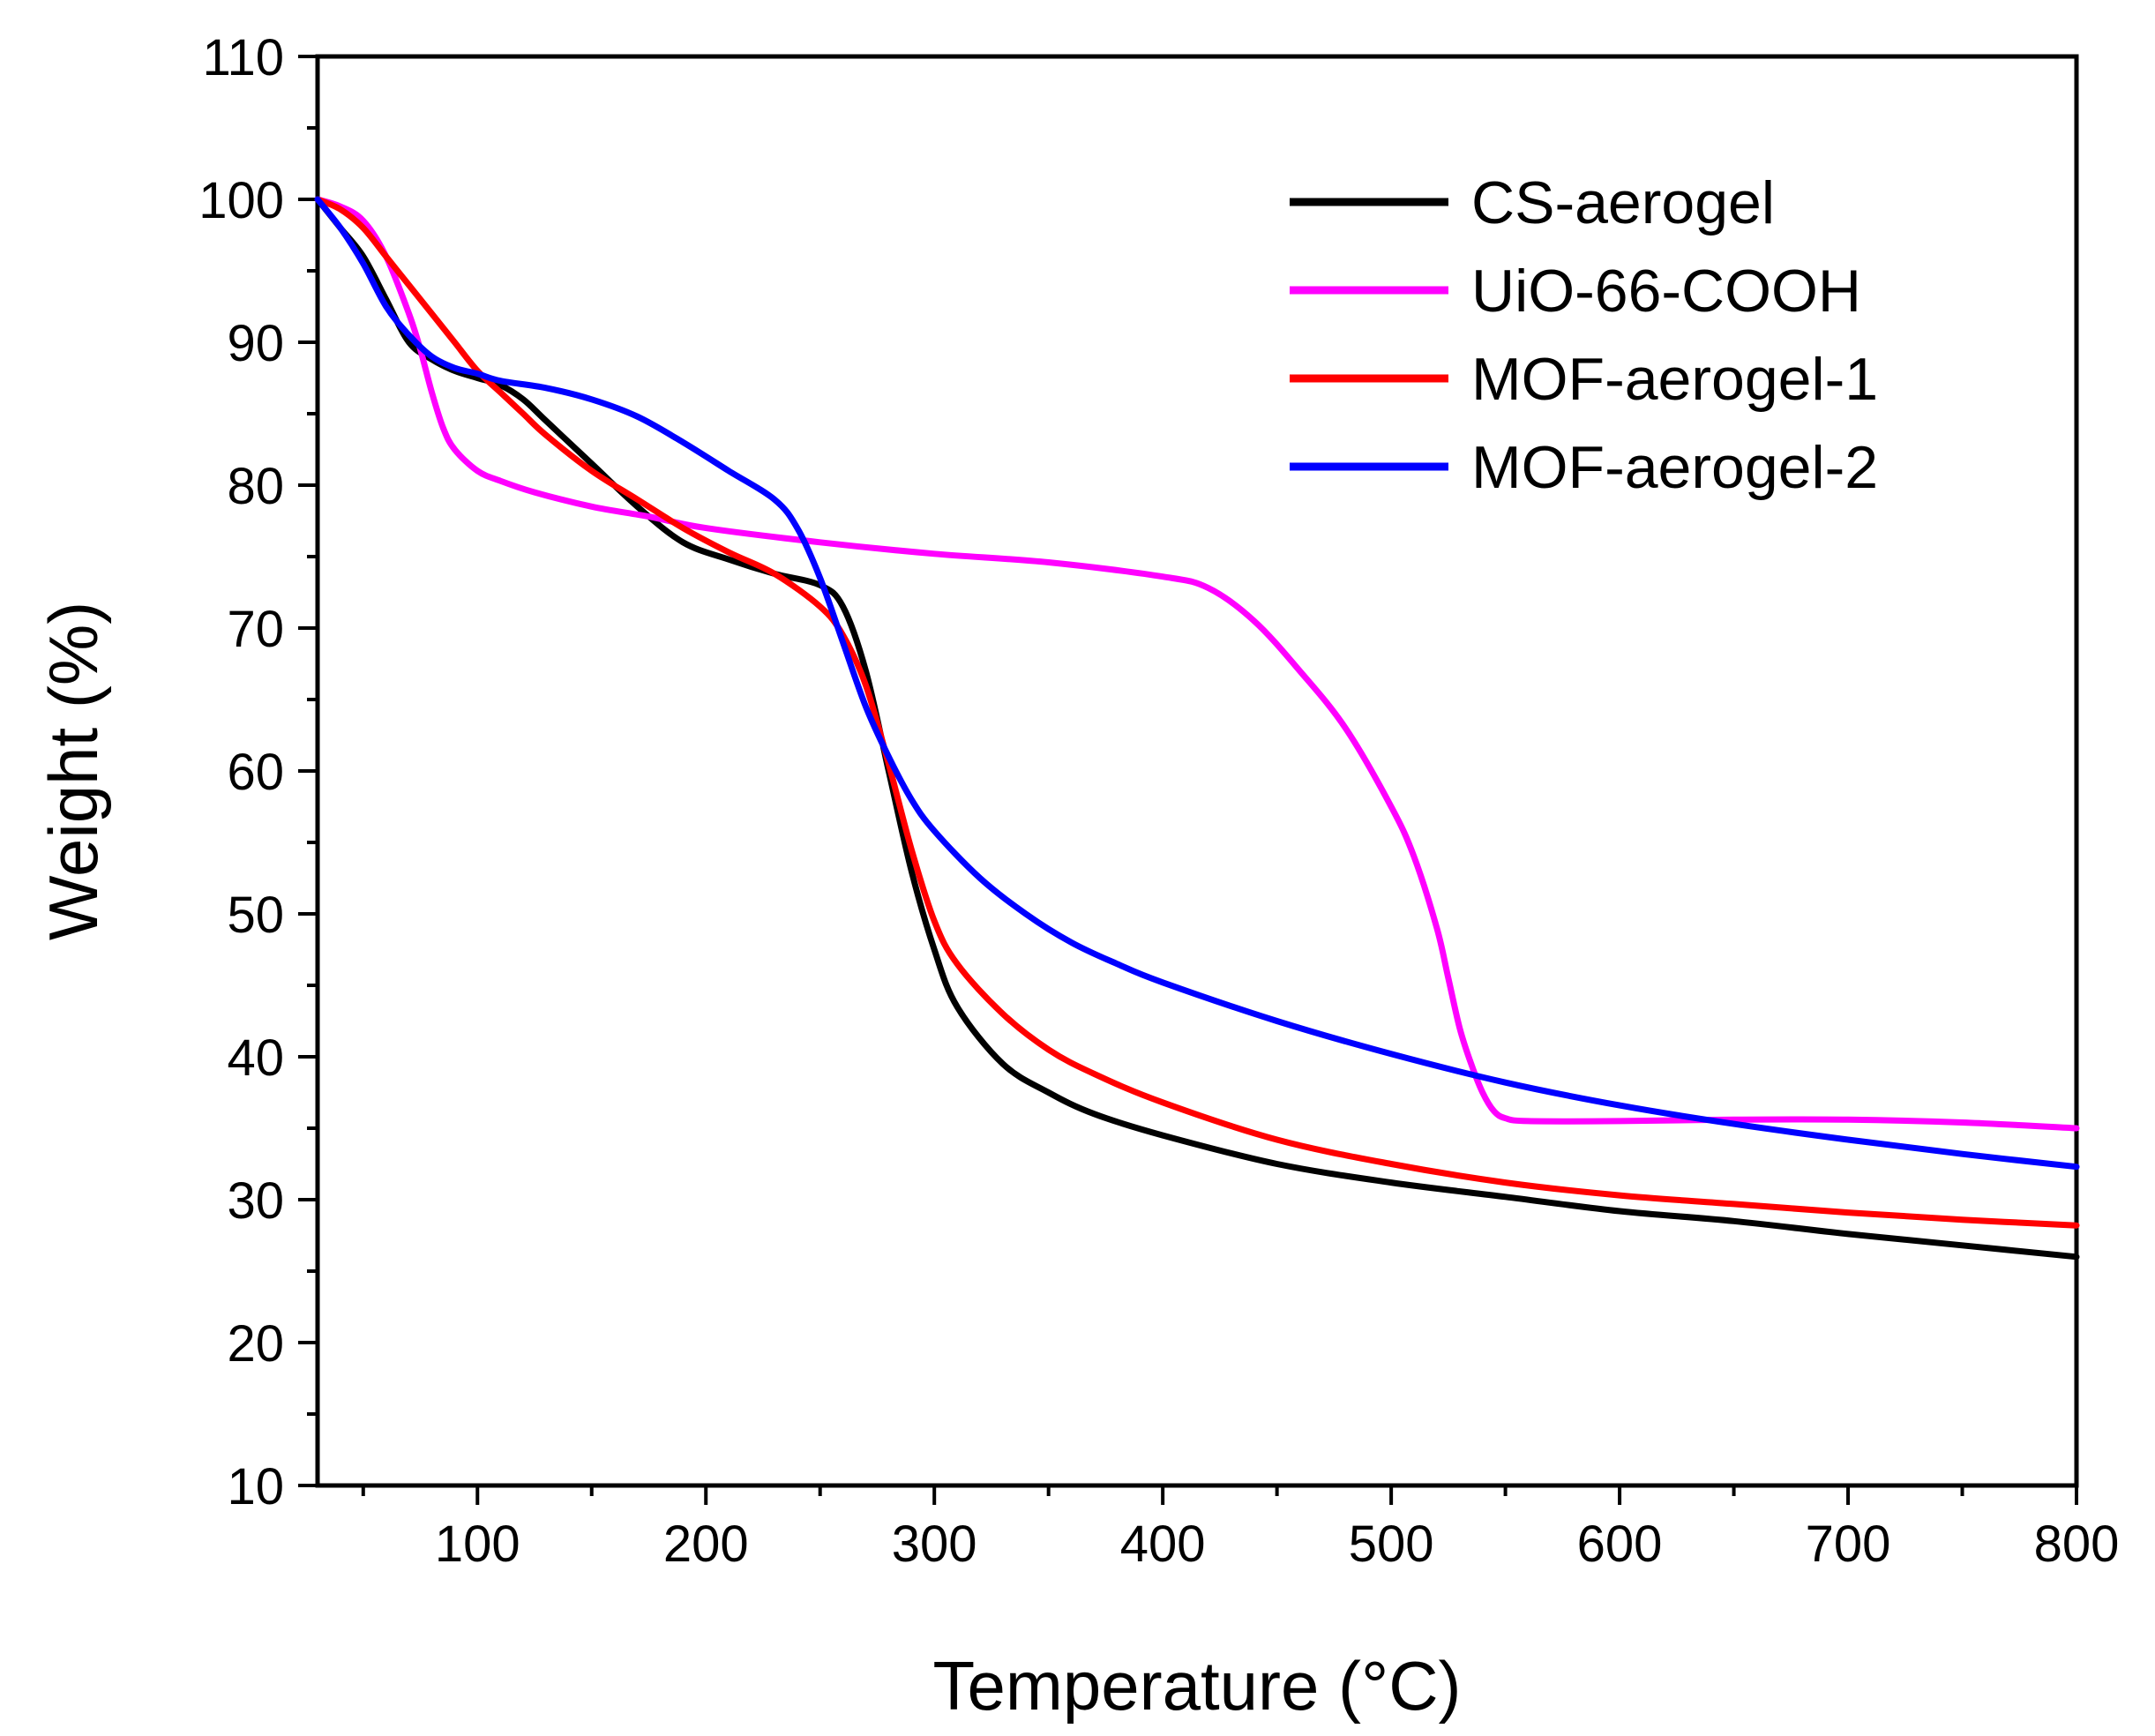 The image size is (2155, 1736). Describe the element at coordinates (1163, 1544) in the screenshot. I see `x-tick-label: 400` at that location.